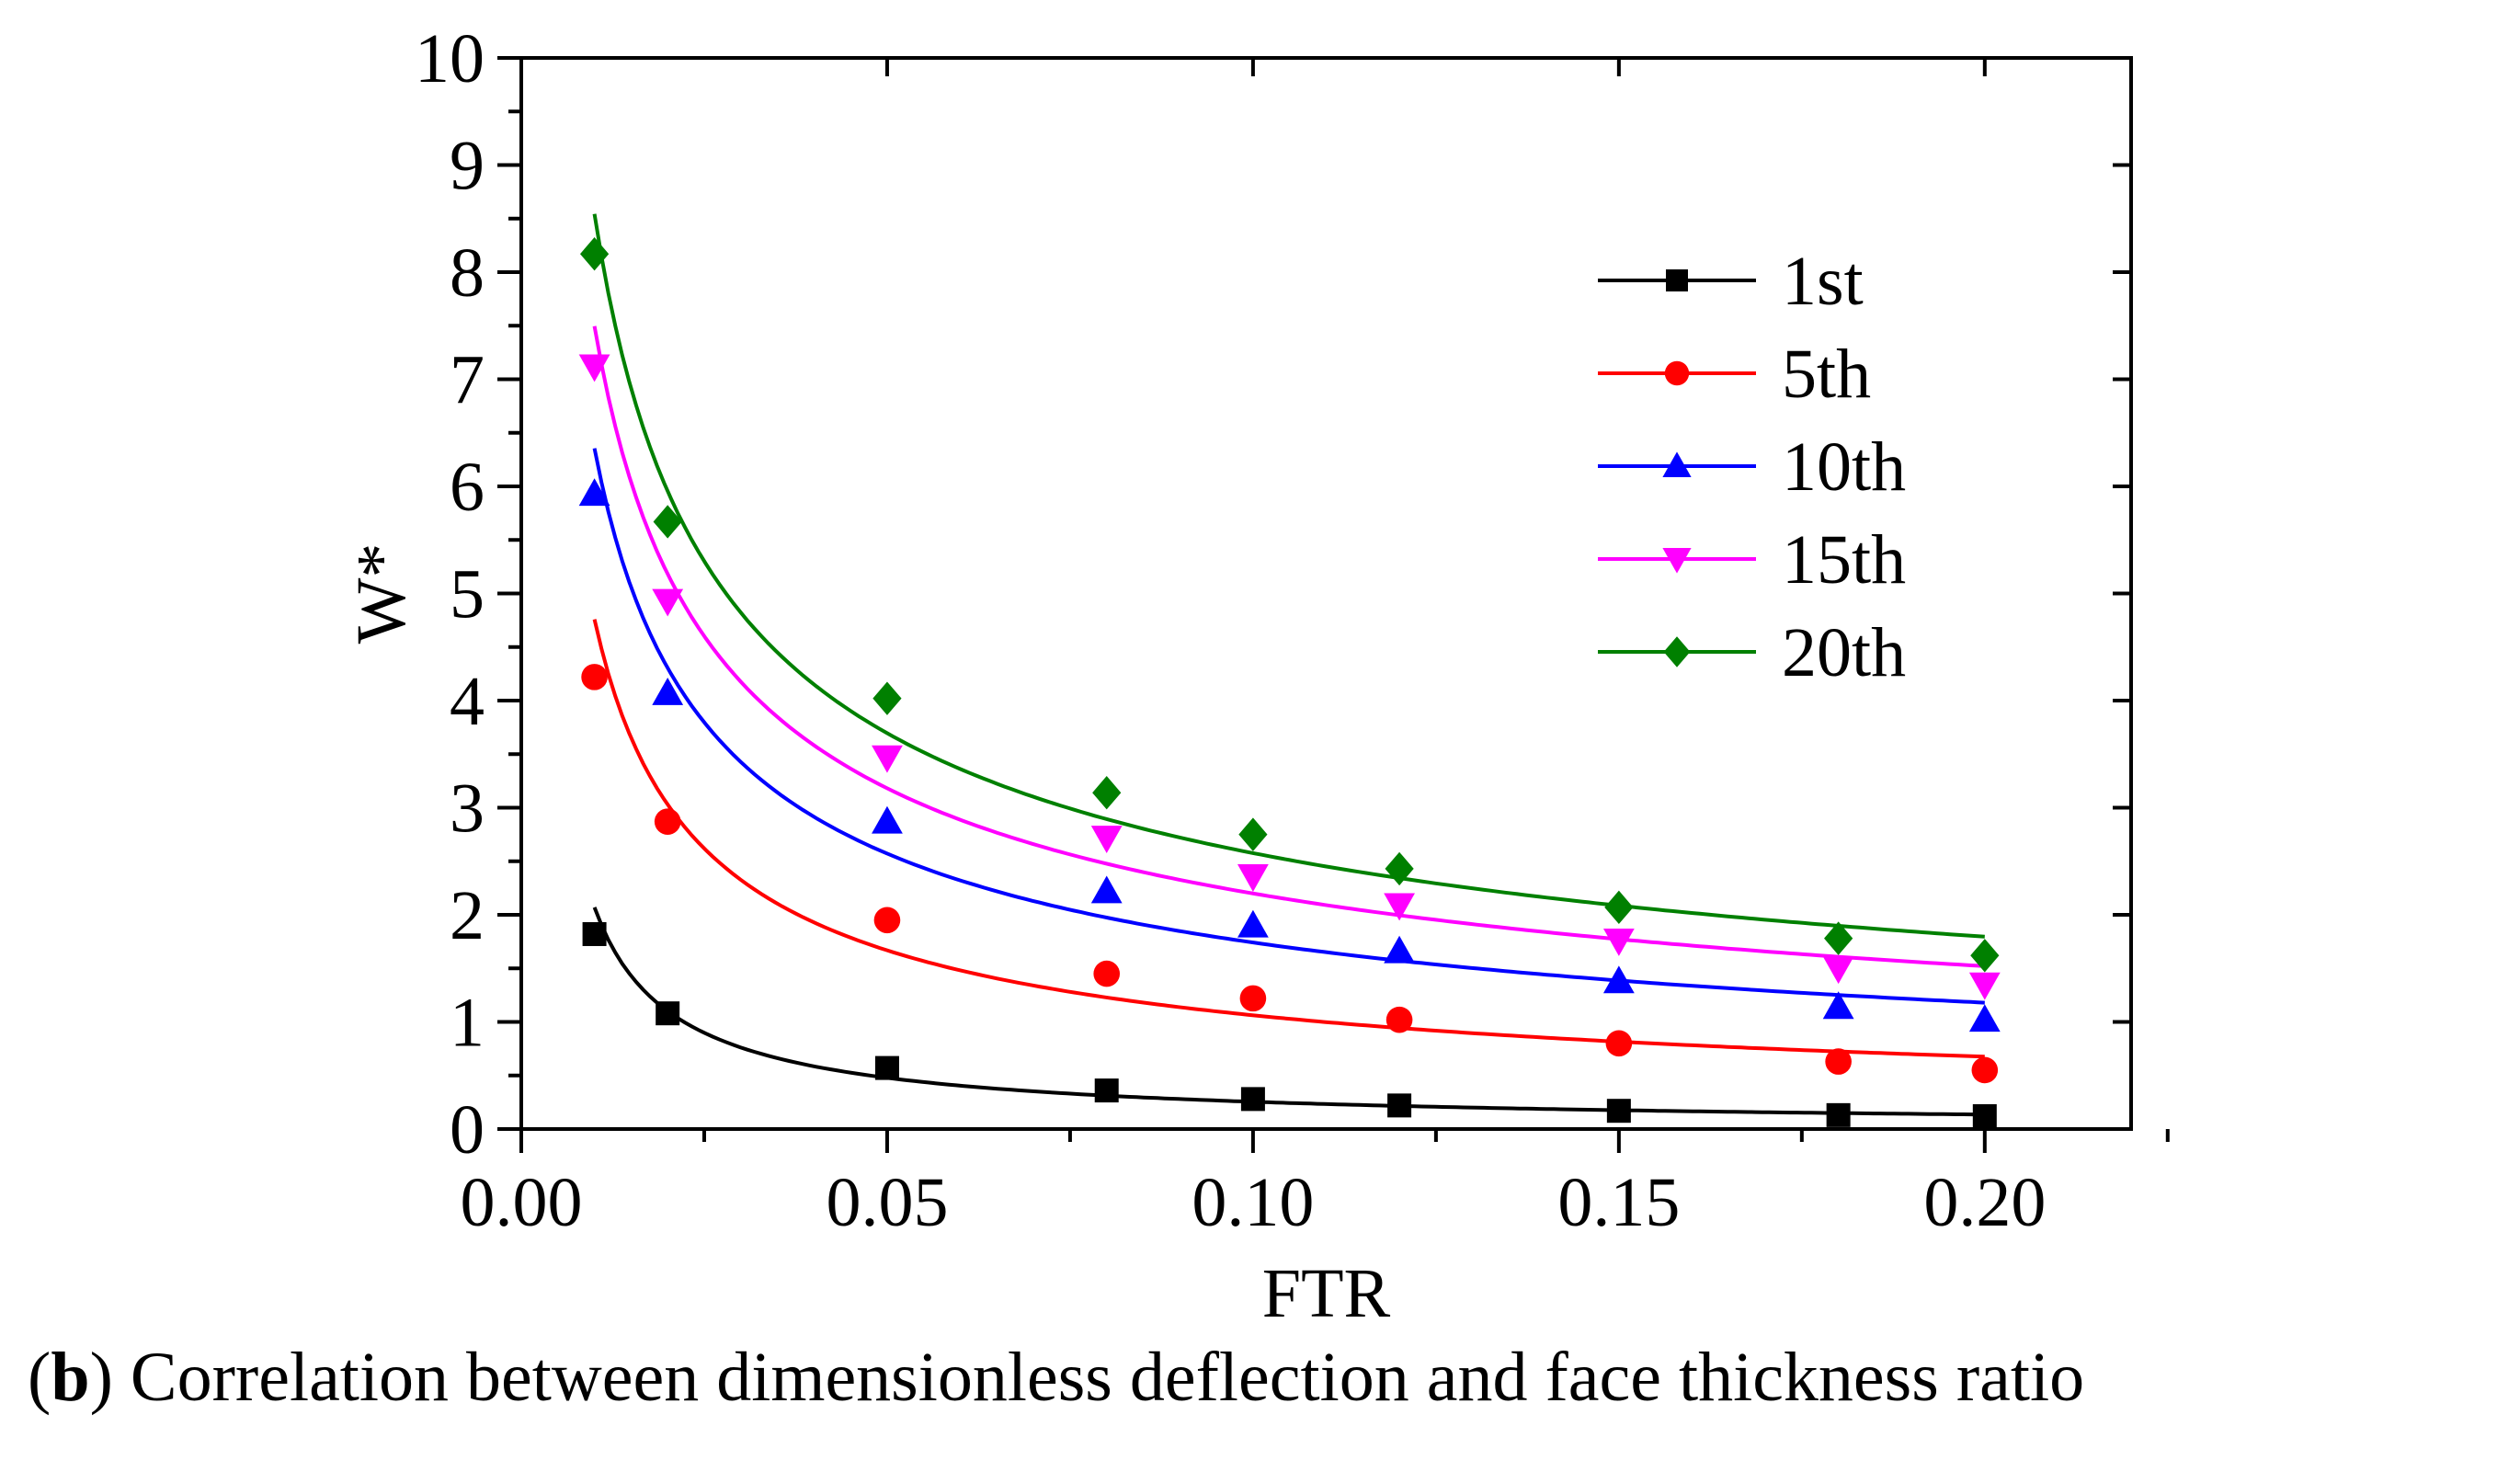 The image size is (2520, 1483). Describe the element at coordinates (887, 1202) in the screenshot. I see `x-tick-label: 0.05` at that location.